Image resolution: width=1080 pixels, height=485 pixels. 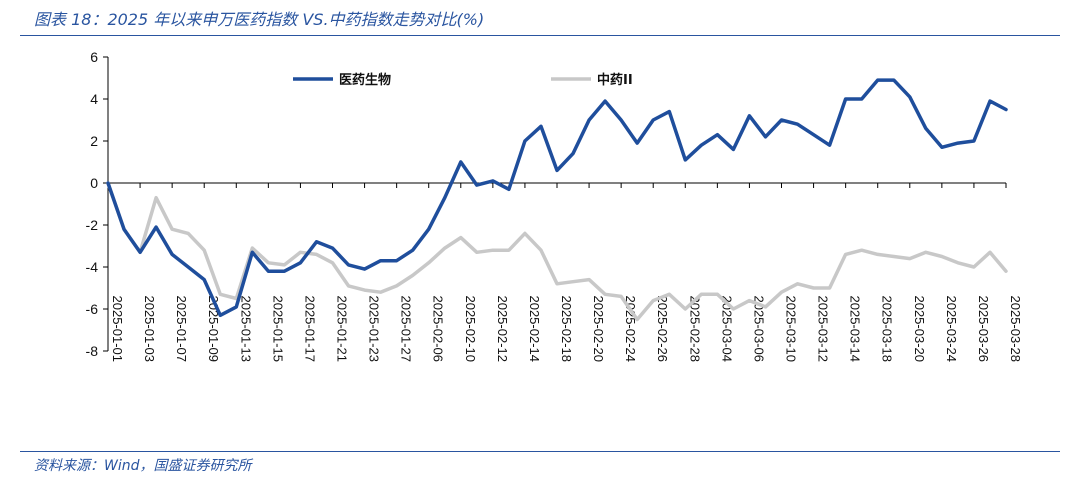 I want to click on y-tick-label: 0, so click(x=94, y=183).